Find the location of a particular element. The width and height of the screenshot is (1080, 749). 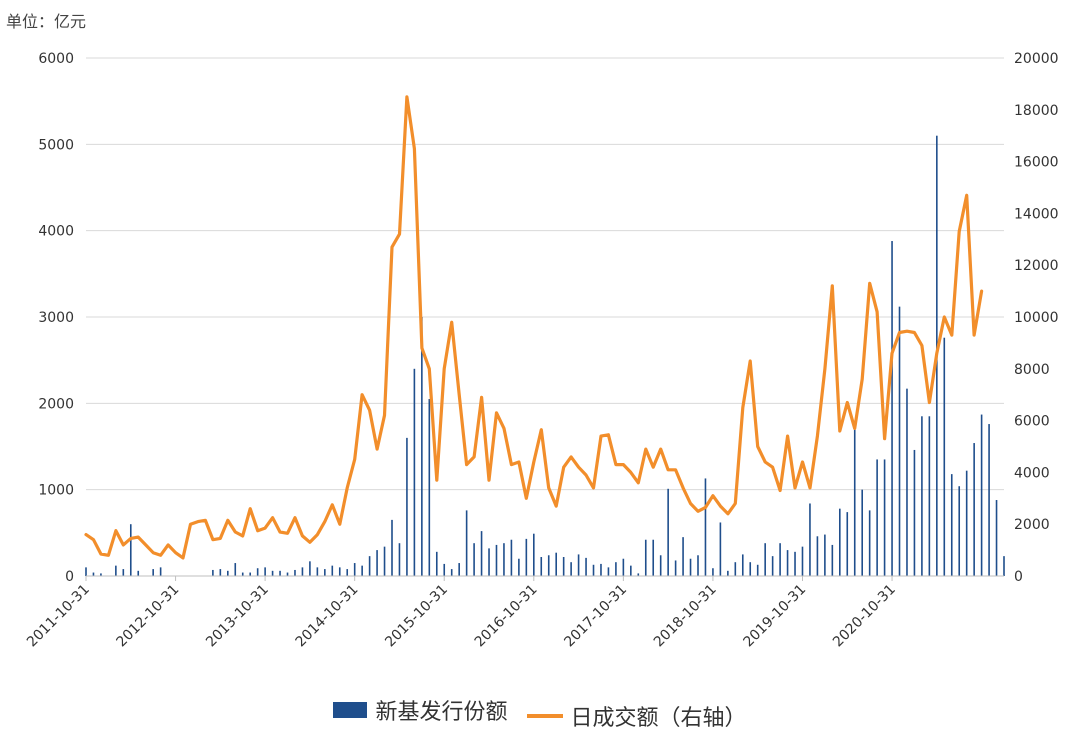

legend-item-bar: 新基发行份额 is located at coordinates (420, 710).